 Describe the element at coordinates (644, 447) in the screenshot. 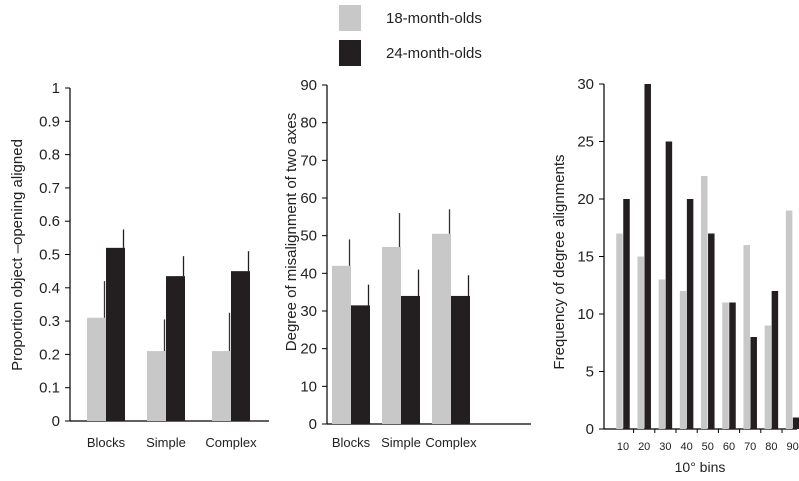

I see `x-tick-label: 20` at that location.